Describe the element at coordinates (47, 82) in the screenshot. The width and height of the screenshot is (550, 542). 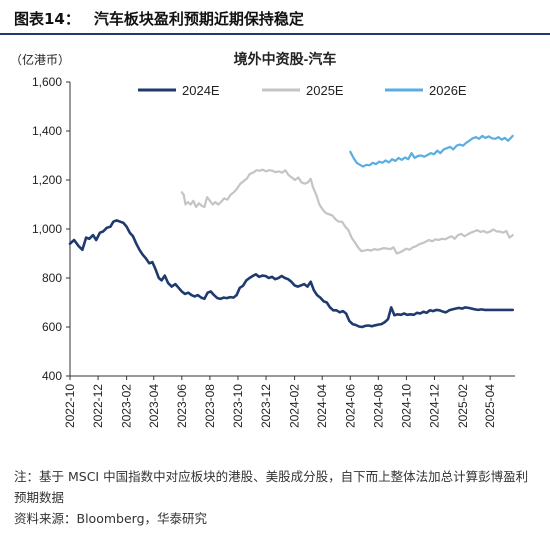
I see `y-tick-label: 1,600` at that location.